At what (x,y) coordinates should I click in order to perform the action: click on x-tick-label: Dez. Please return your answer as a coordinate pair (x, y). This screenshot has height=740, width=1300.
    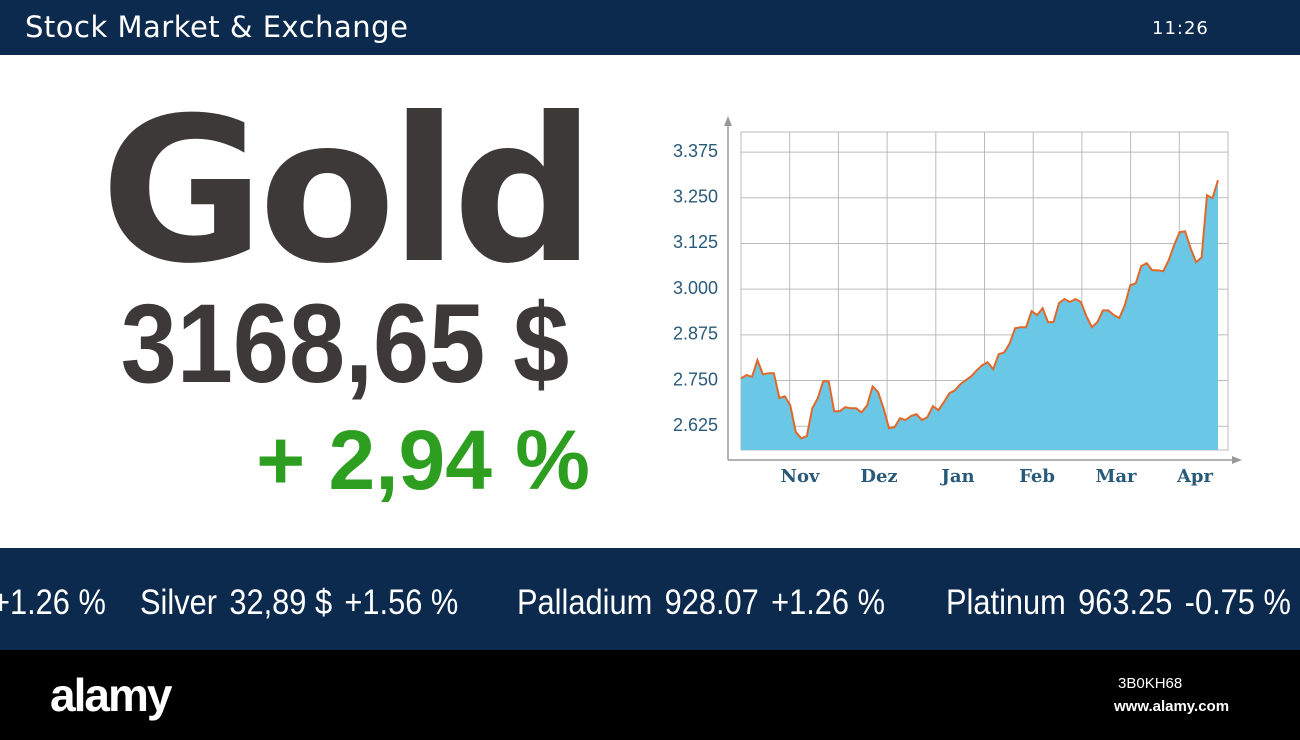
    Looking at the image, I should click on (878, 476).